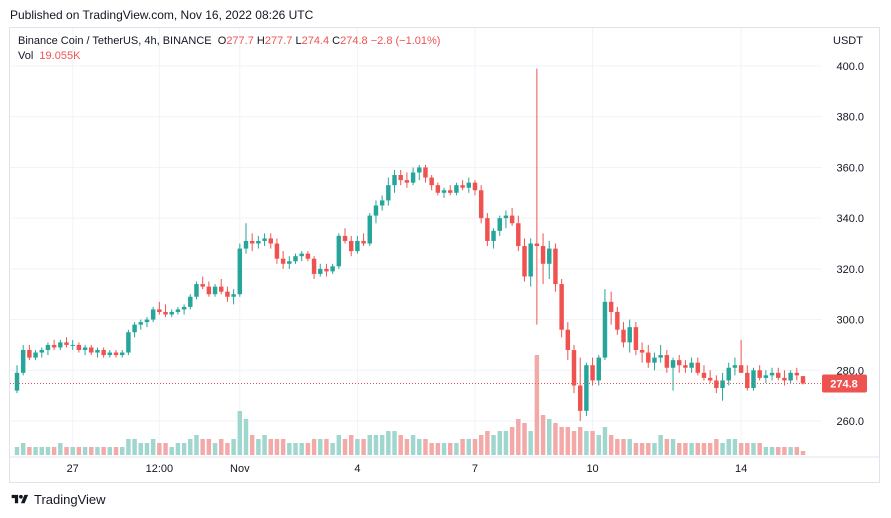  I want to click on legend-change: −2.8 (−1.01%), so click(405, 41).